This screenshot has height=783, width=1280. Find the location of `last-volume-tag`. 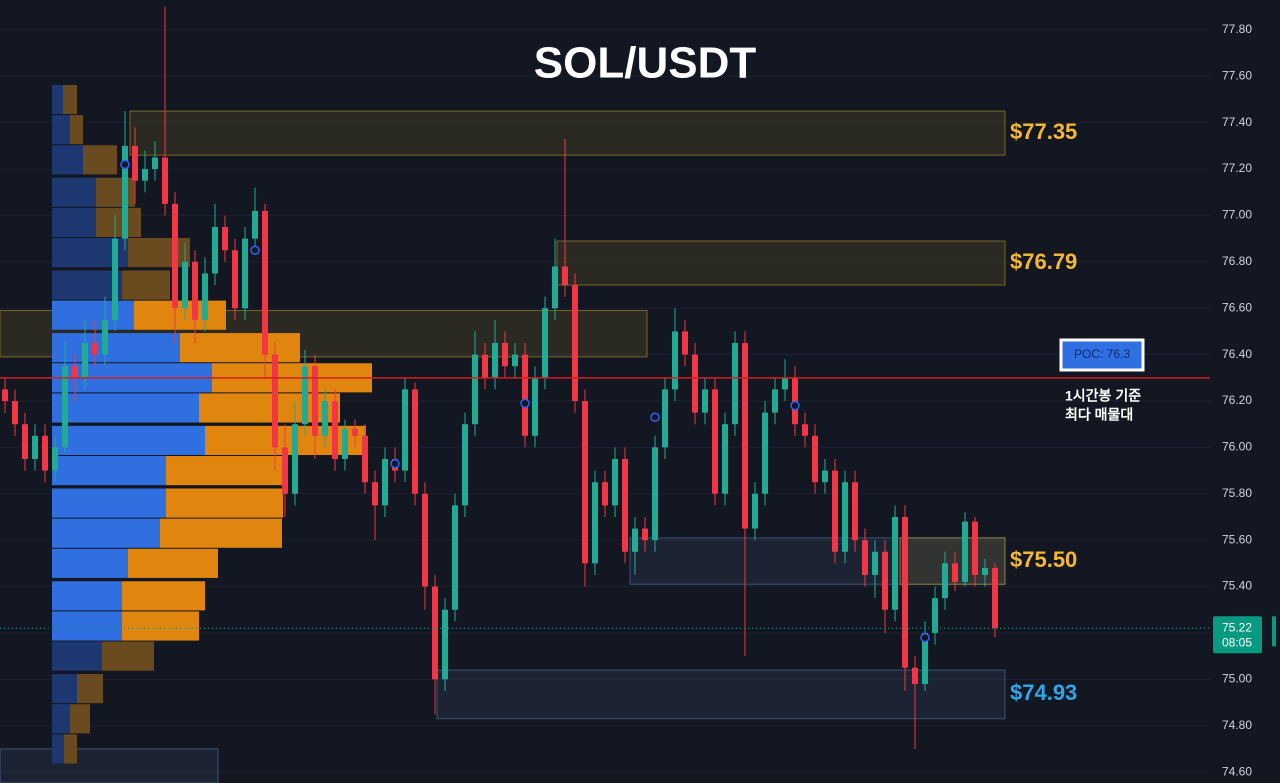

last-volume-tag is located at coordinates (1274, 631).